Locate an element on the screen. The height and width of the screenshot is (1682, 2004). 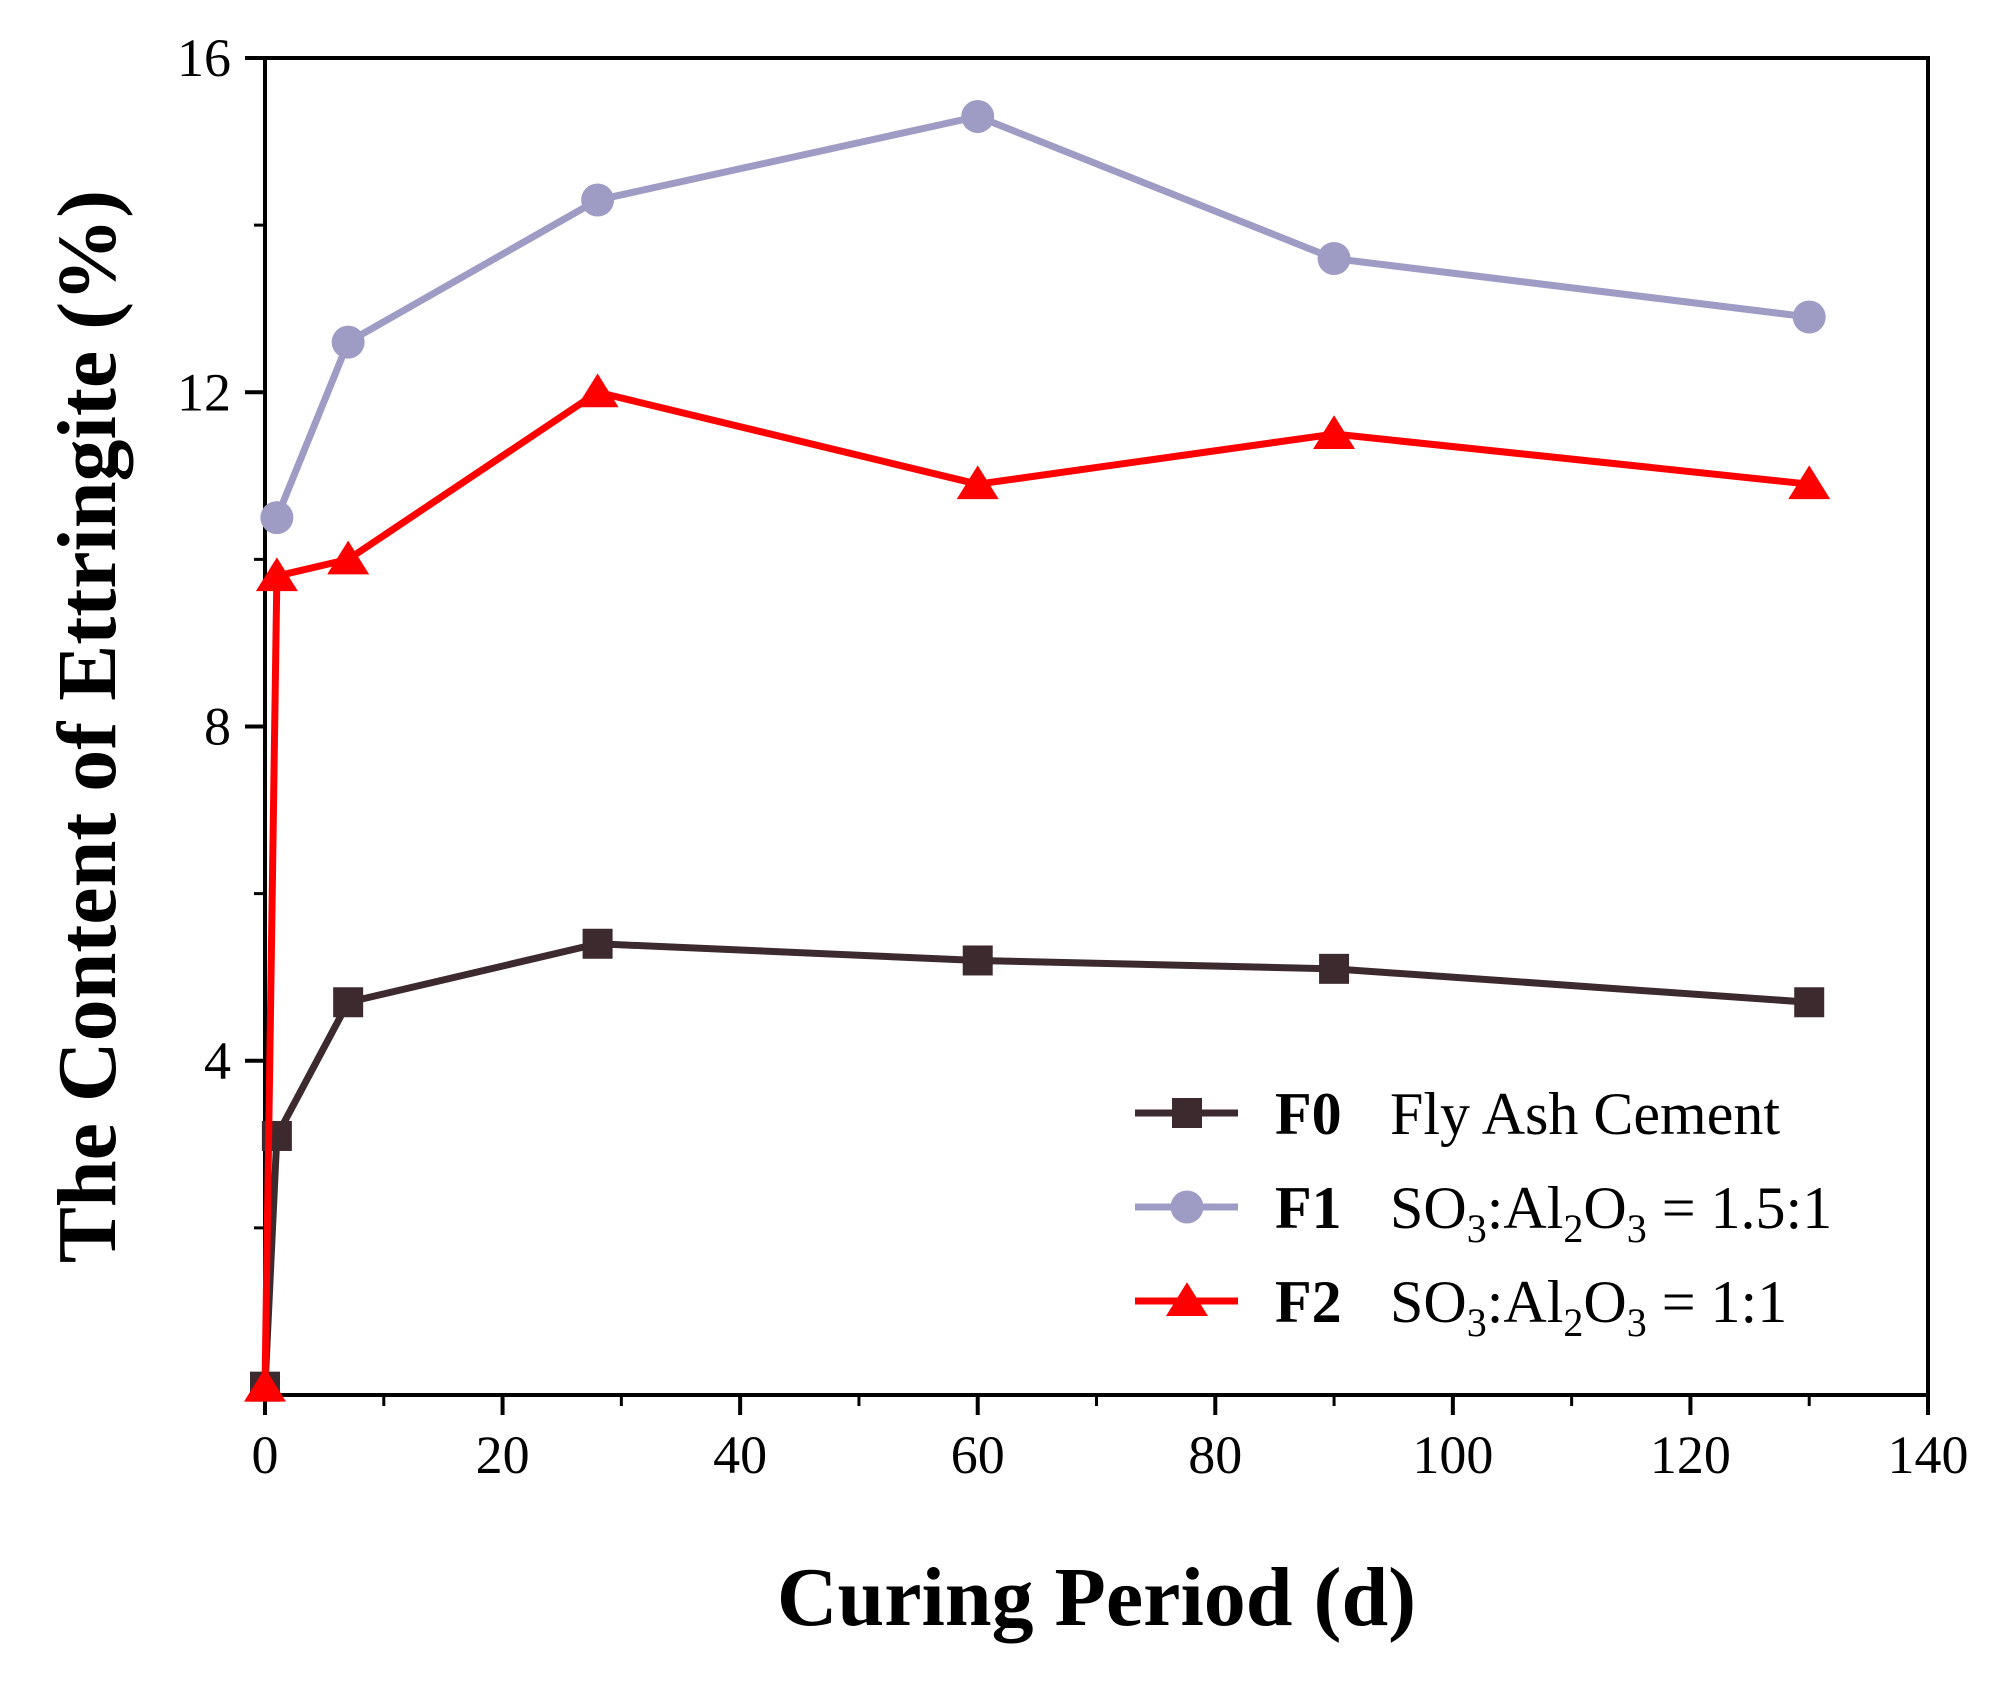
x-axis-title: Curing Period (d) is located at coordinates (1096, 1597).